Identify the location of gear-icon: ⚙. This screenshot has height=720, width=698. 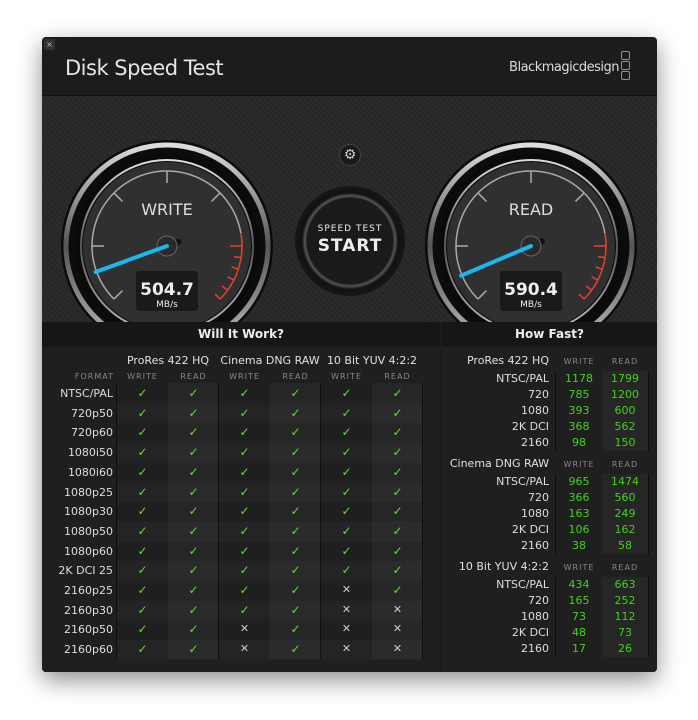
(350, 155).